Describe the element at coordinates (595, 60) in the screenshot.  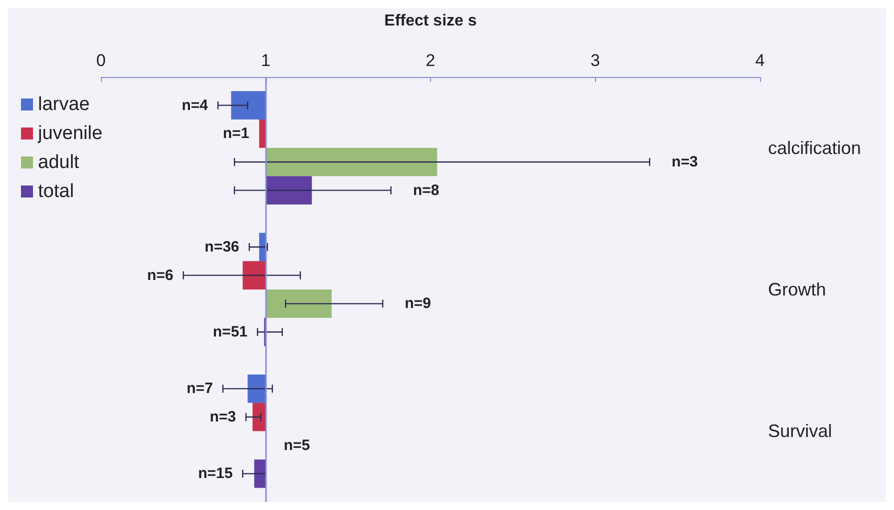
I see `x-tick-label: 3` at that location.